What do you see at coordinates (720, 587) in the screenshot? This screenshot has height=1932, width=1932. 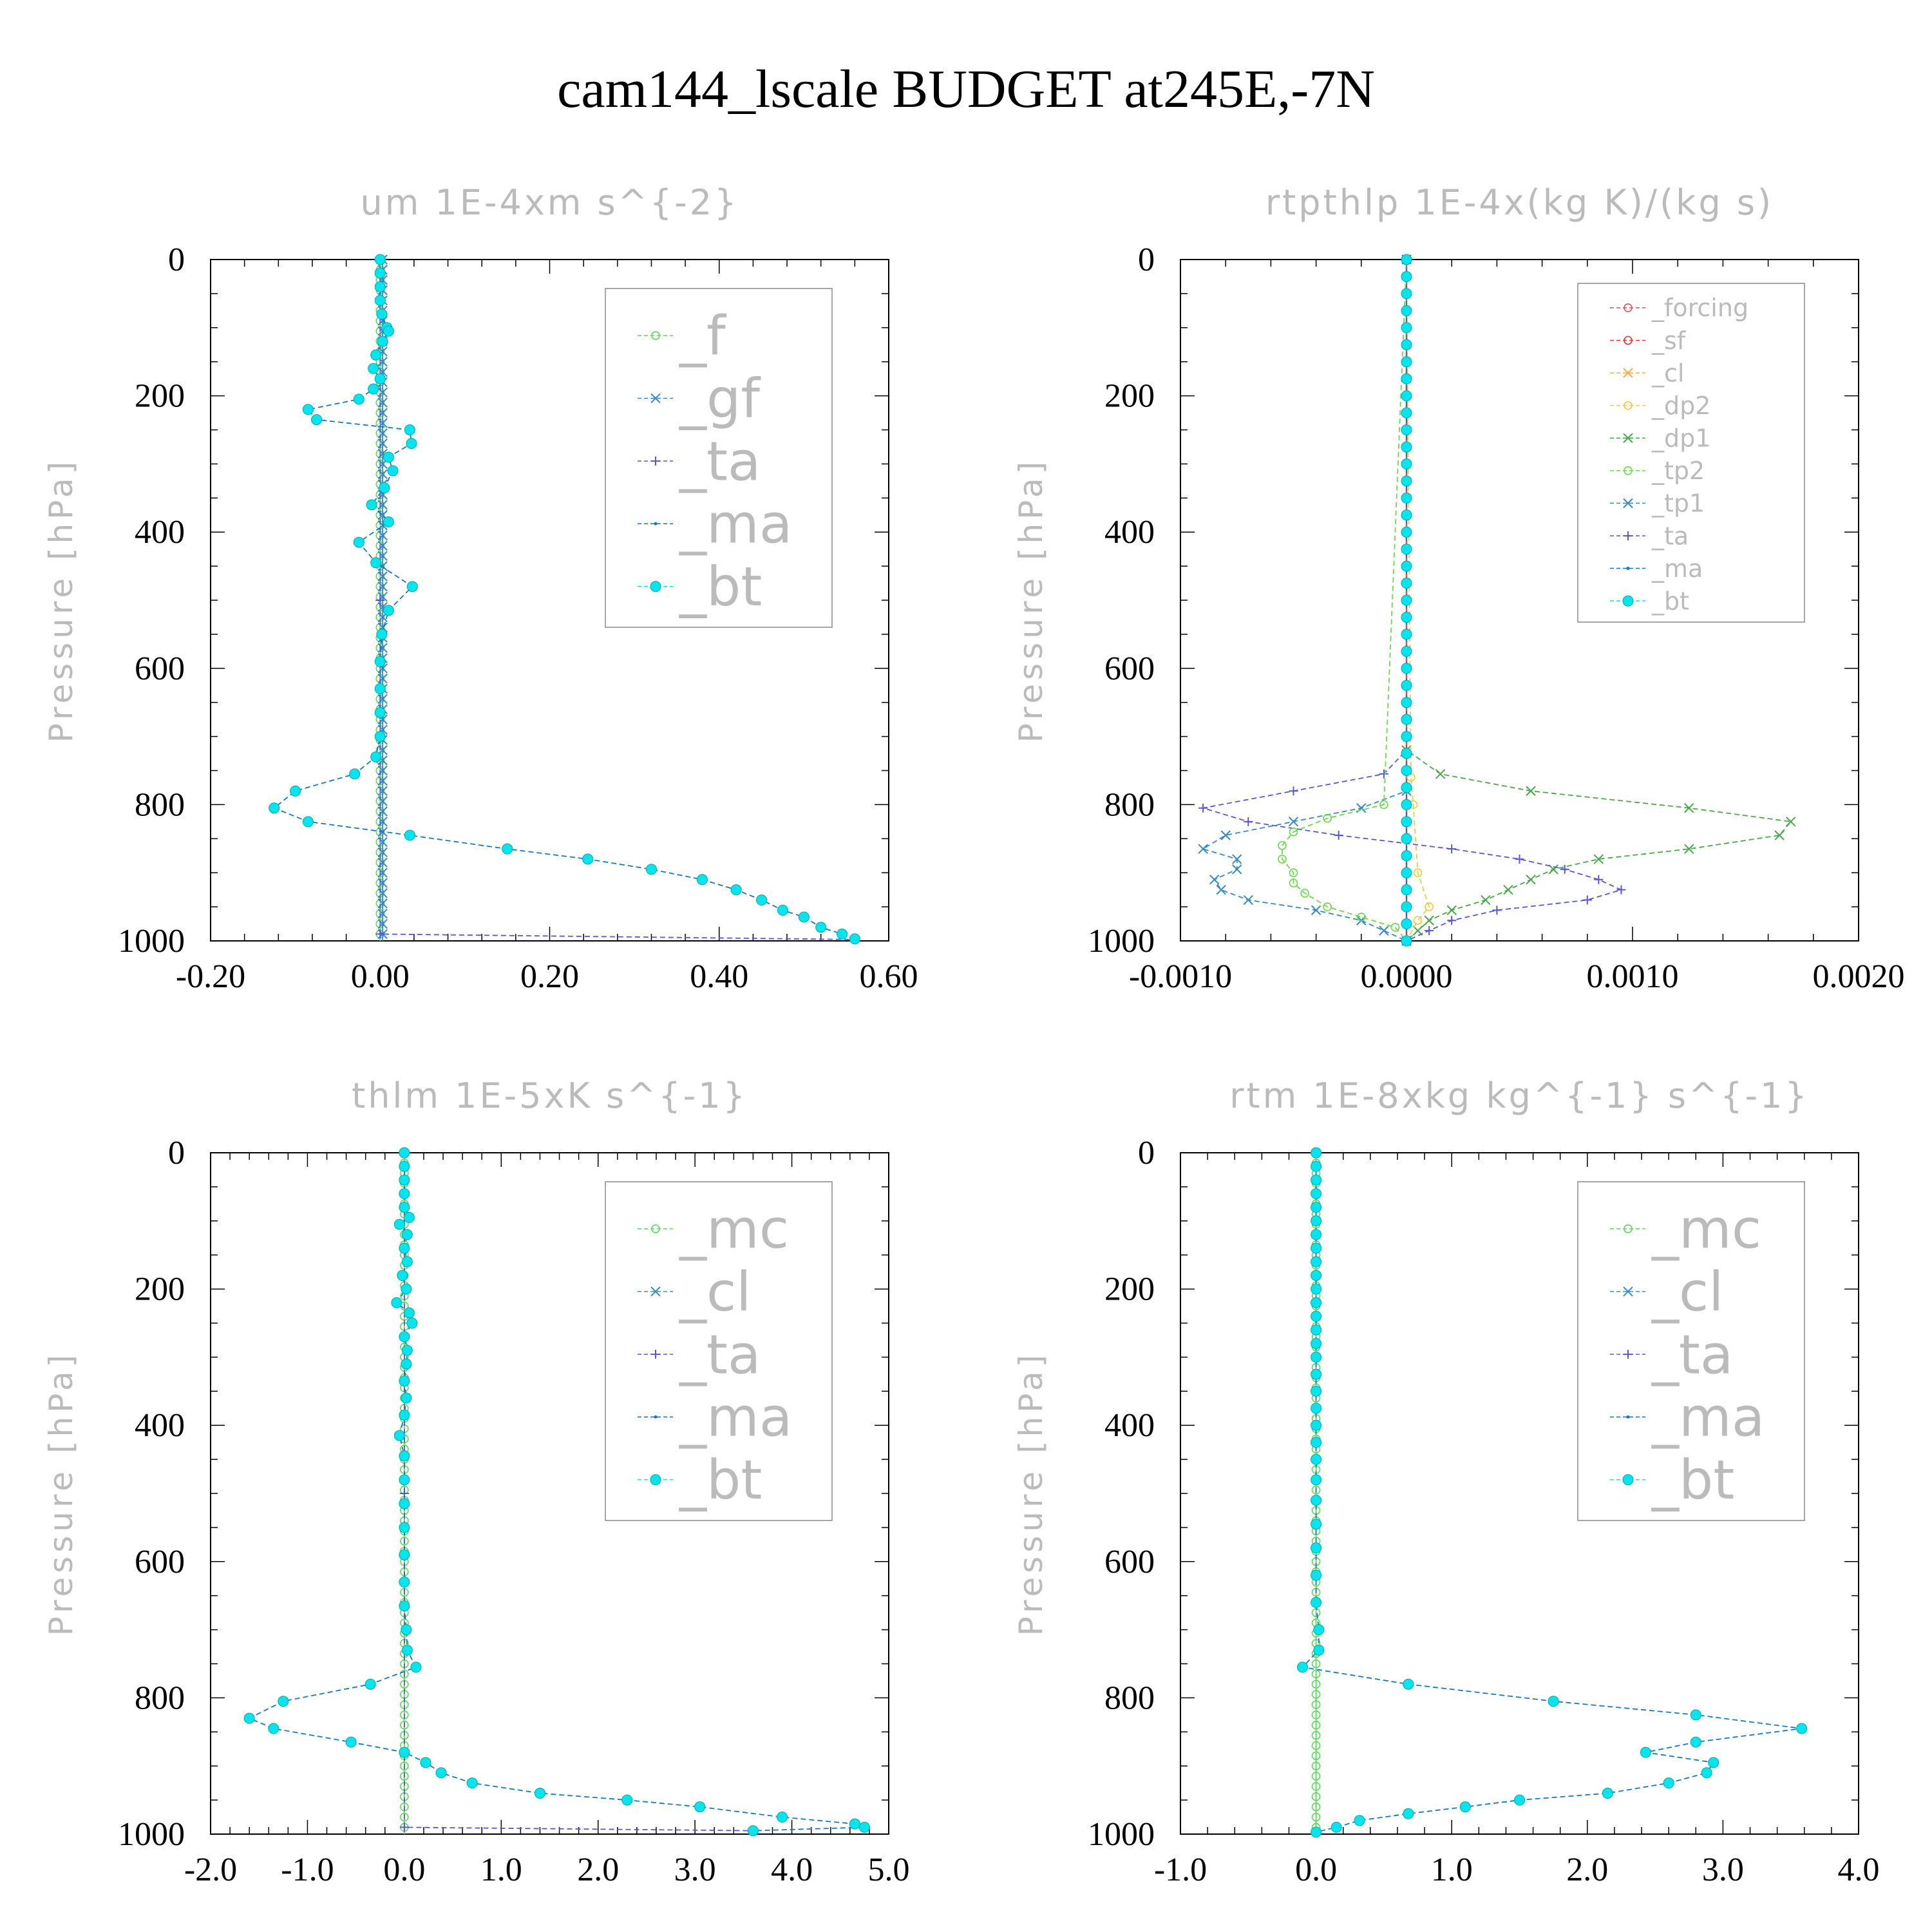 I see `legend-label: _bt` at bounding box center [720, 587].